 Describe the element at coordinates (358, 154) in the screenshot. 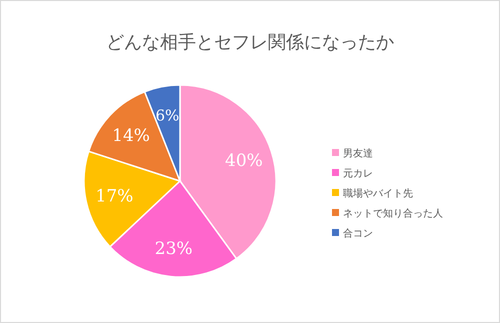

I see `legend-label: 男友達` at that location.